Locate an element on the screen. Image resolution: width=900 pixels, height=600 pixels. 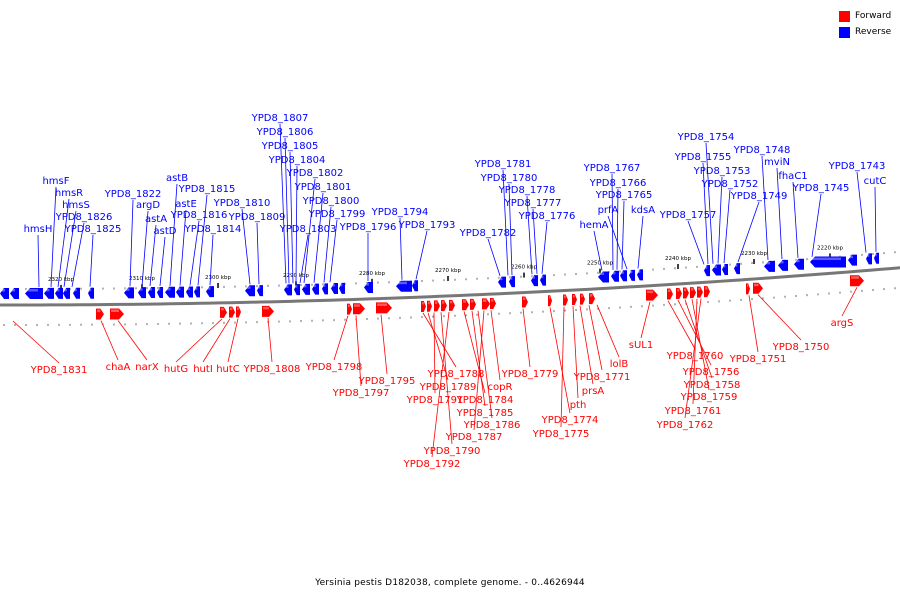
gene-label: YPD8_1754 is located at coordinates (706, 137).